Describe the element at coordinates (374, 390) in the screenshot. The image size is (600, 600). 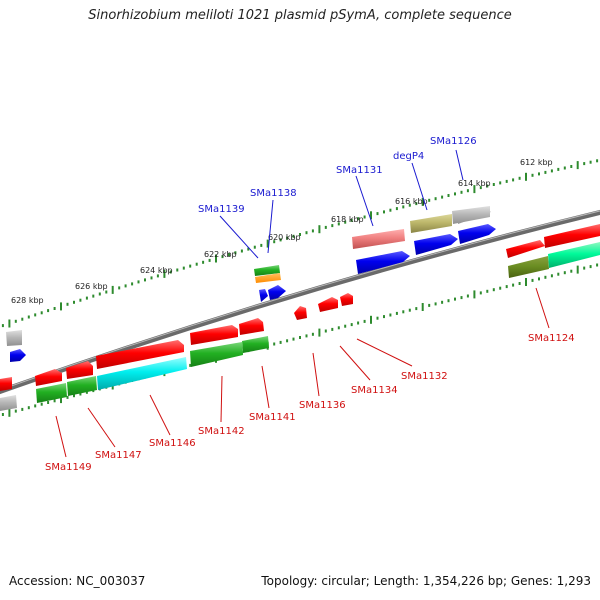
I see `gene-label: SMa1134` at that location.